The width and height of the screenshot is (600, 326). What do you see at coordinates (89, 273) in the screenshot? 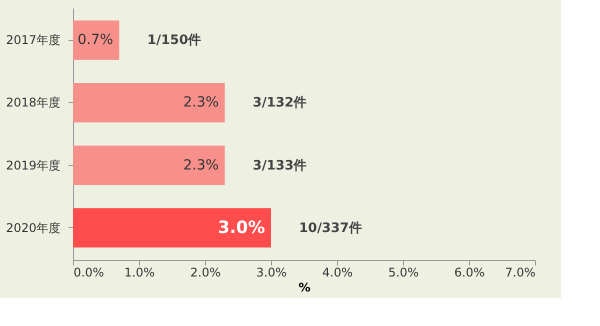
I see `x-tick-label: 0.0%` at bounding box center [89, 273].